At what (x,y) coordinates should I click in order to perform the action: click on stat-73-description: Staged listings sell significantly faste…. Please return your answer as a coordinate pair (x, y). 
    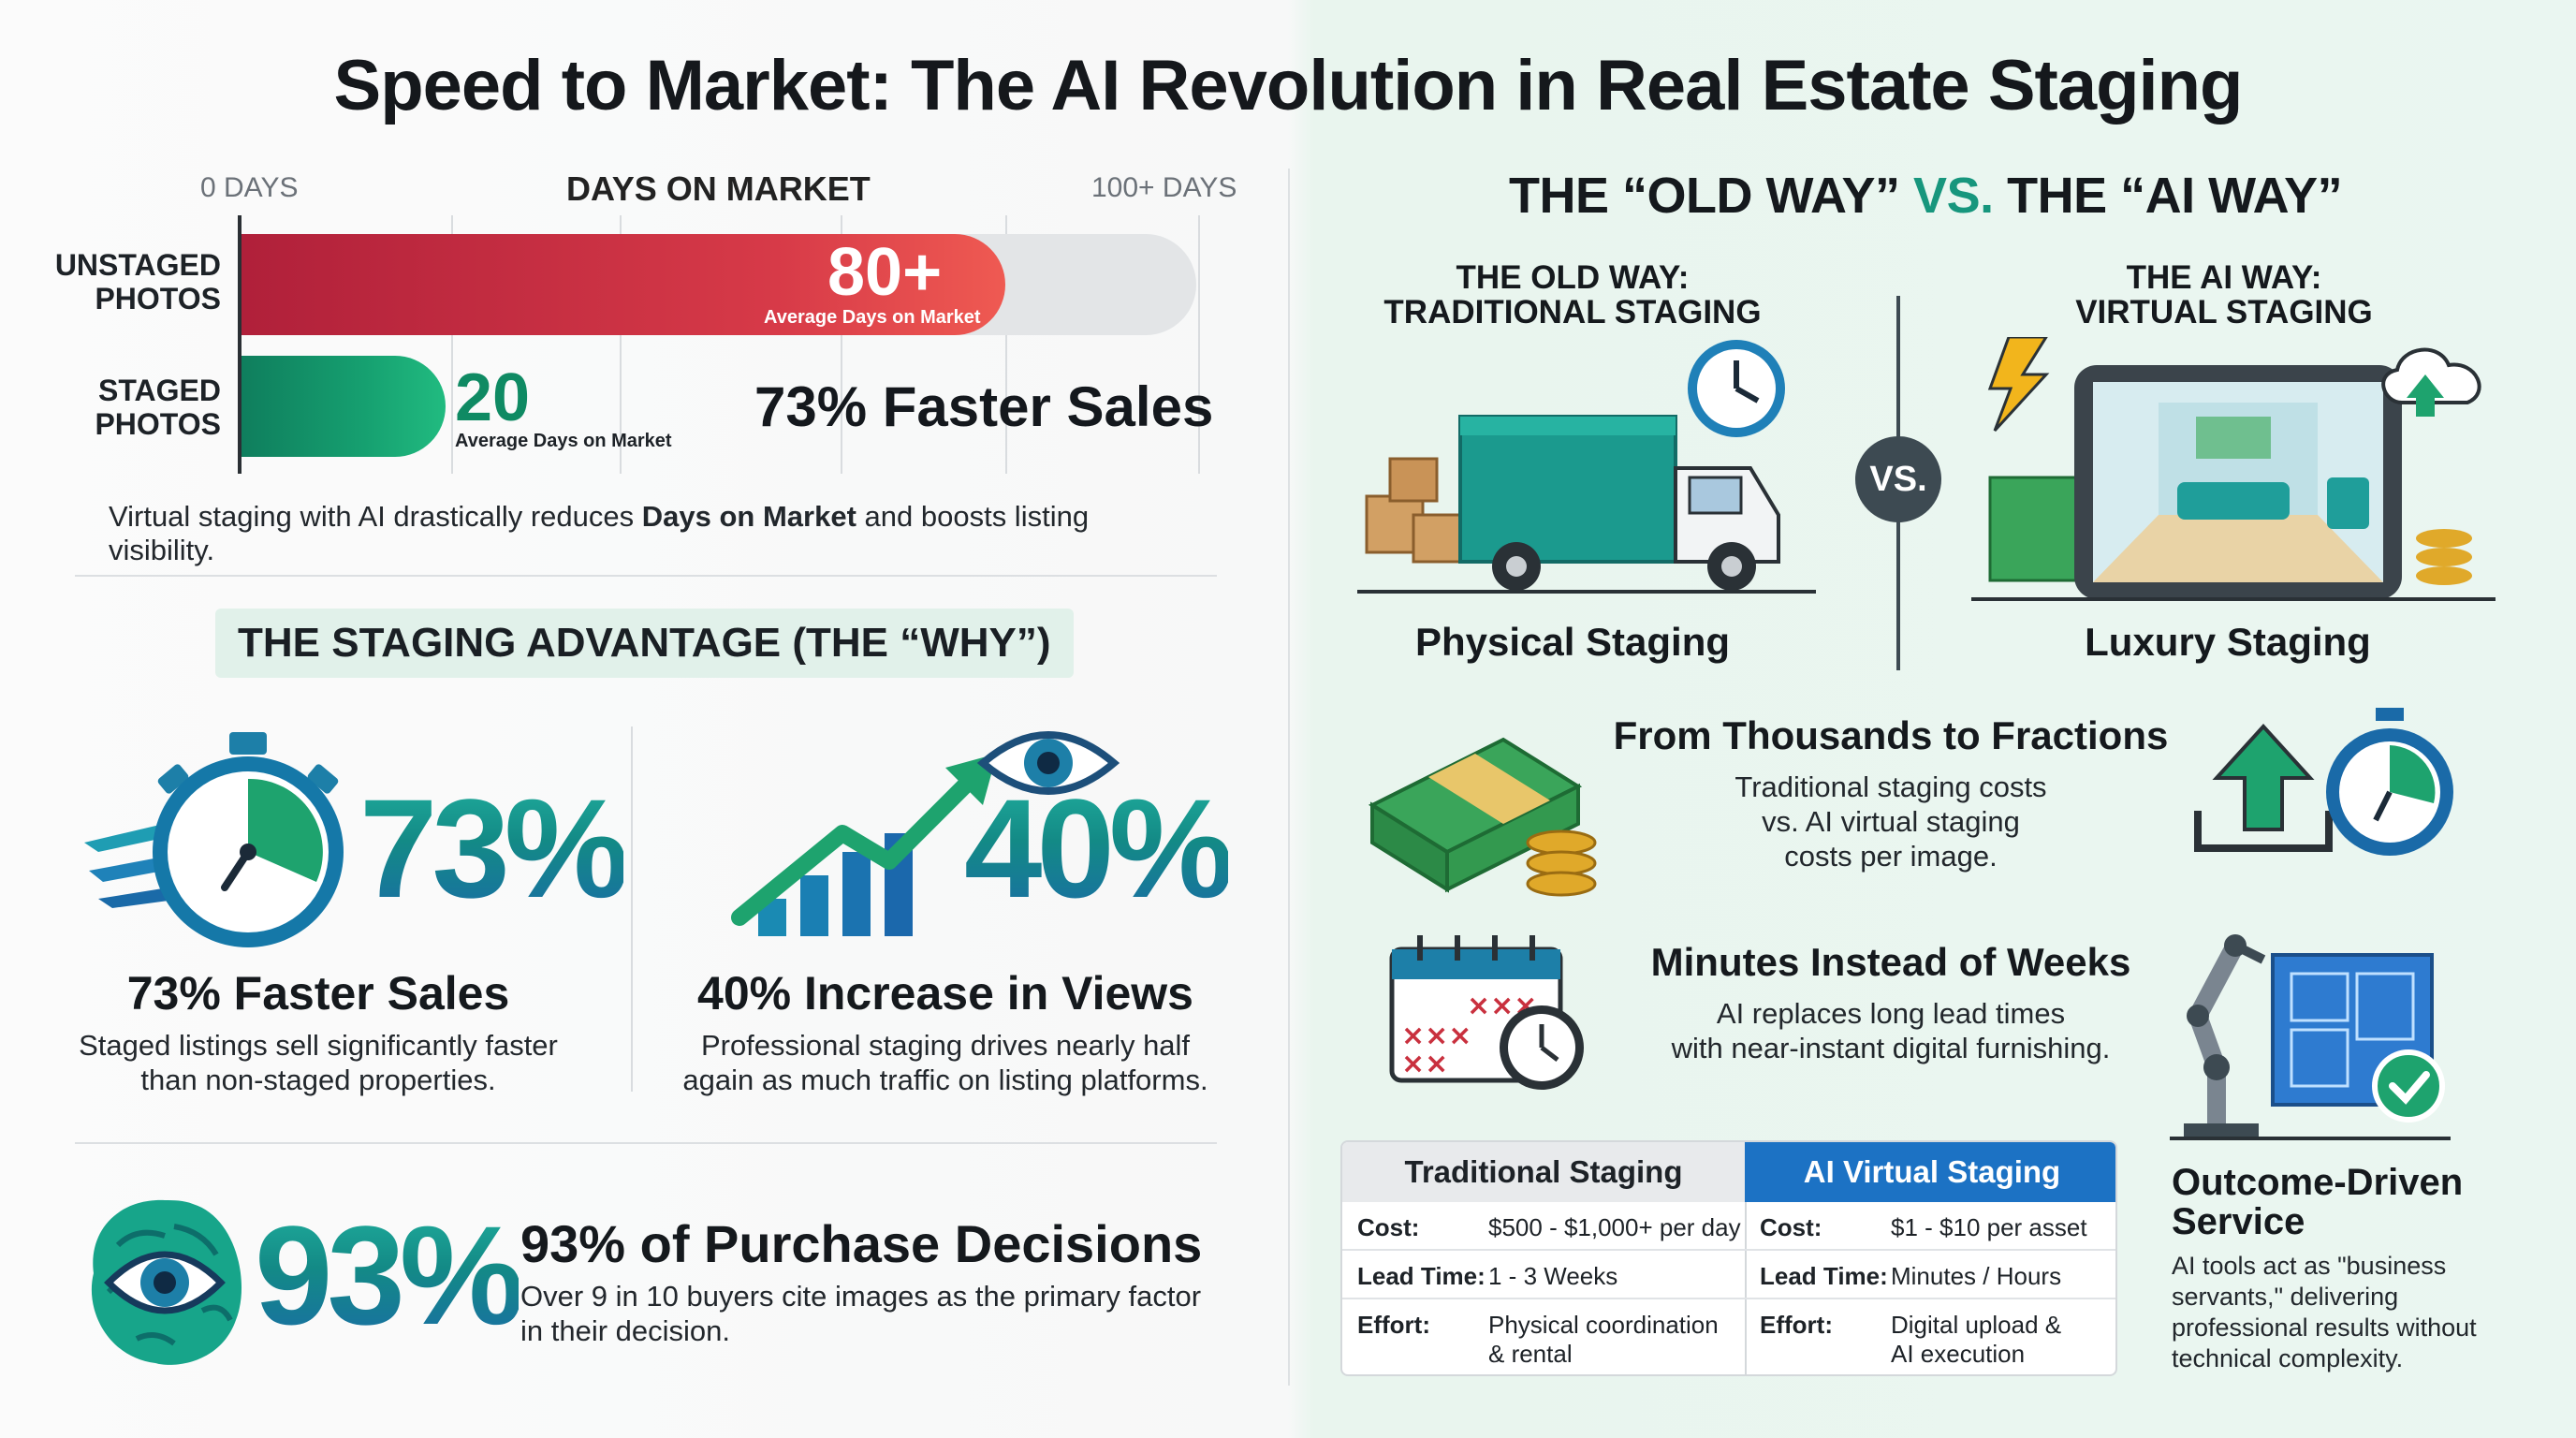
    Looking at the image, I should click on (318, 1062).